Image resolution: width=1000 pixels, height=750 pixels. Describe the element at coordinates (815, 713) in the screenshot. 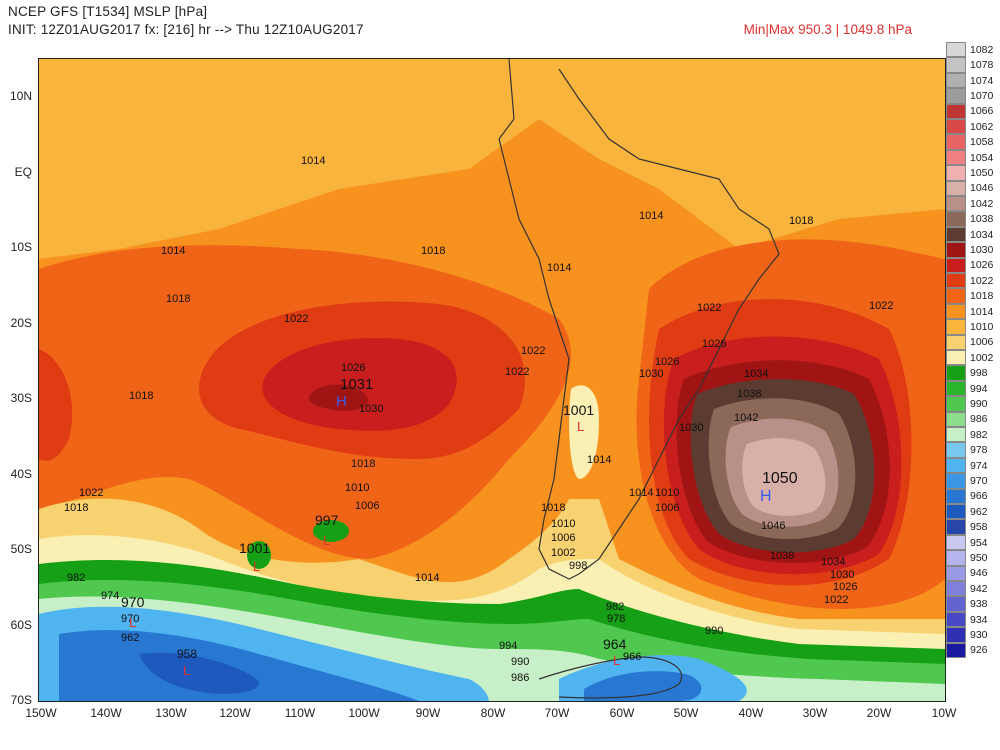

I see `lon-tick-label: 30W` at that location.